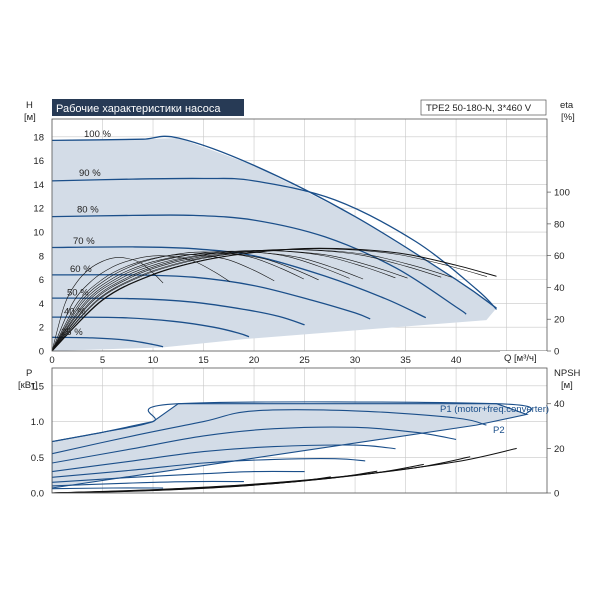  I want to click on power-curves, so click(292, 447).